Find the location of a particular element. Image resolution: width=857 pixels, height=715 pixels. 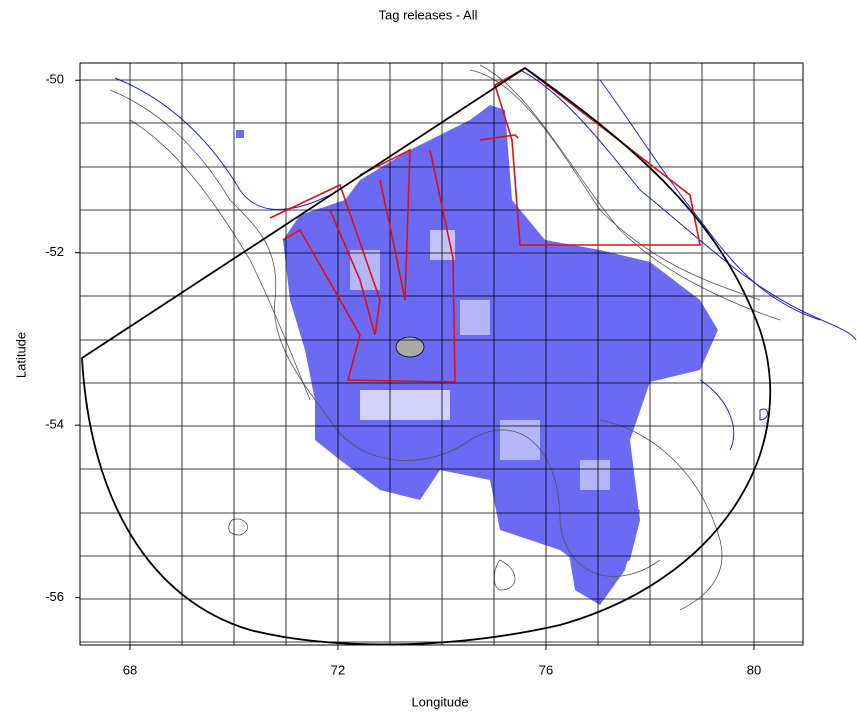

y-tick-label: -52 is located at coordinates (54, 251).